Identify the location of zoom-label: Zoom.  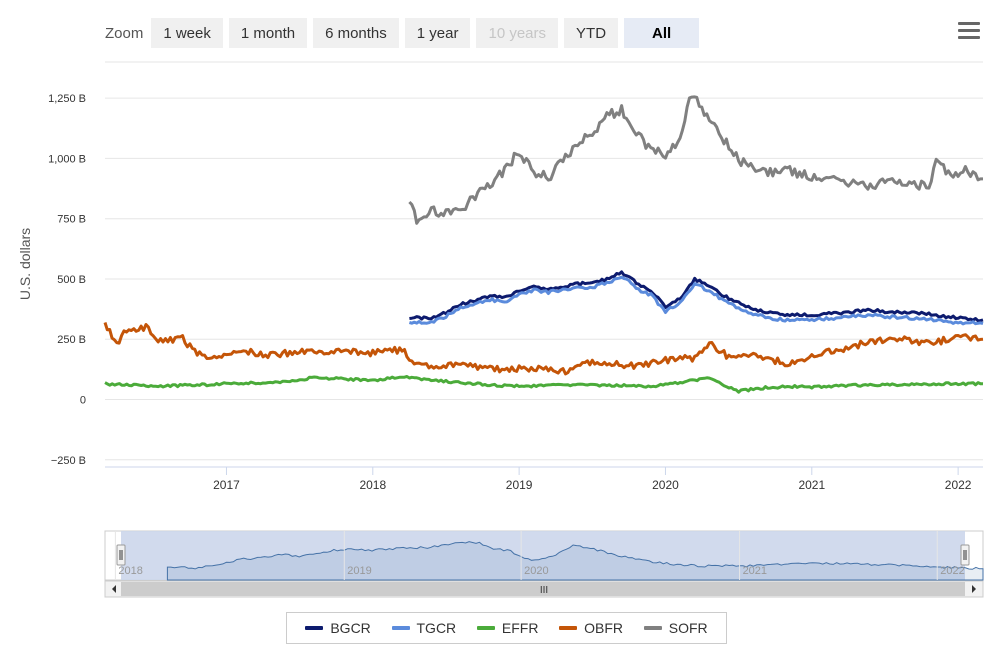
(124, 33).